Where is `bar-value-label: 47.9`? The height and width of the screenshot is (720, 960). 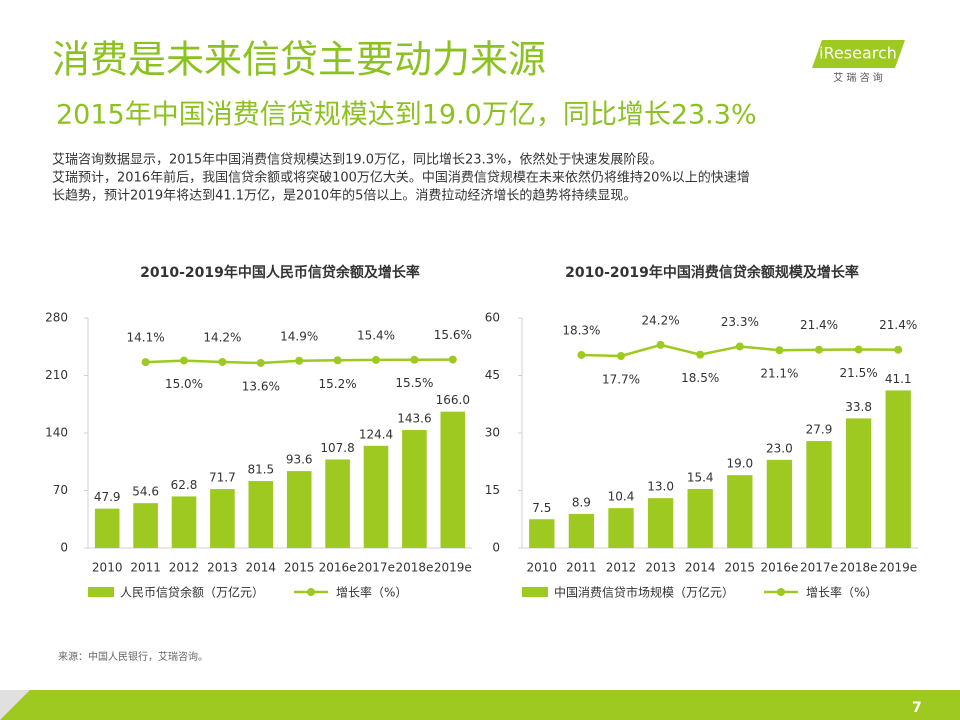
bar-value-label: 47.9 is located at coordinates (107, 497).